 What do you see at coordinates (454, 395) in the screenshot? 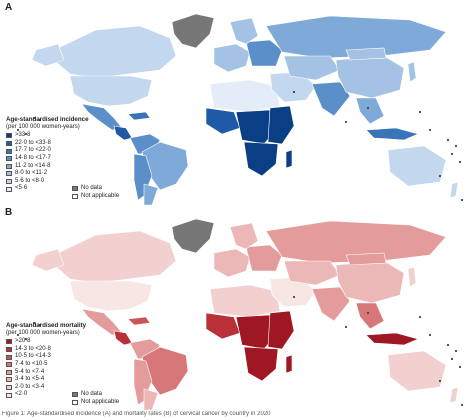
I see `region-new-zealand` at bounding box center [454, 395].